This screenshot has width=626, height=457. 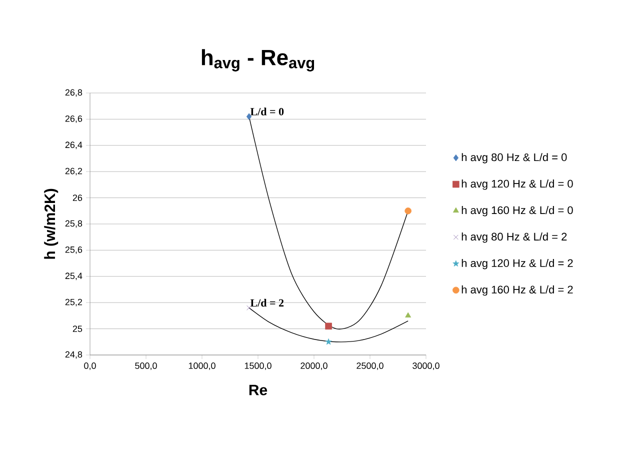 What do you see at coordinates (73, 93) in the screenshot?
I see `y-tick-label: 26,8` at bounding box center [73, 93].